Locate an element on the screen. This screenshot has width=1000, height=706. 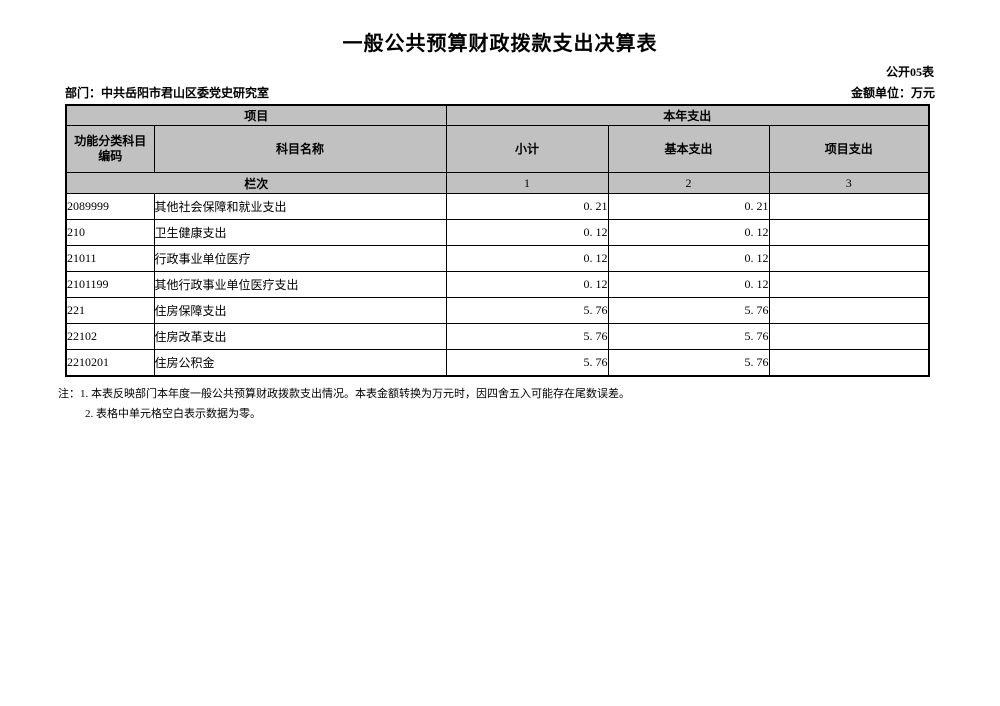
header-lanci: 栏次 is located at coordinates (256, 183).